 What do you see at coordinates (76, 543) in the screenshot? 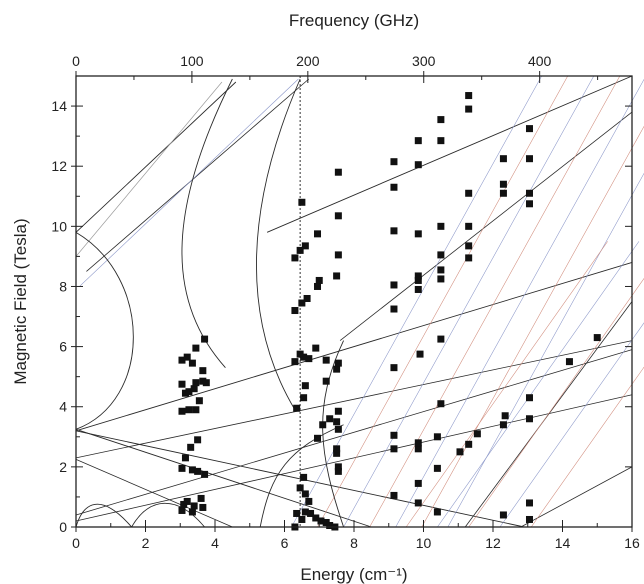
I see `x-tick-label: 0` at bounding box center [76, 543].